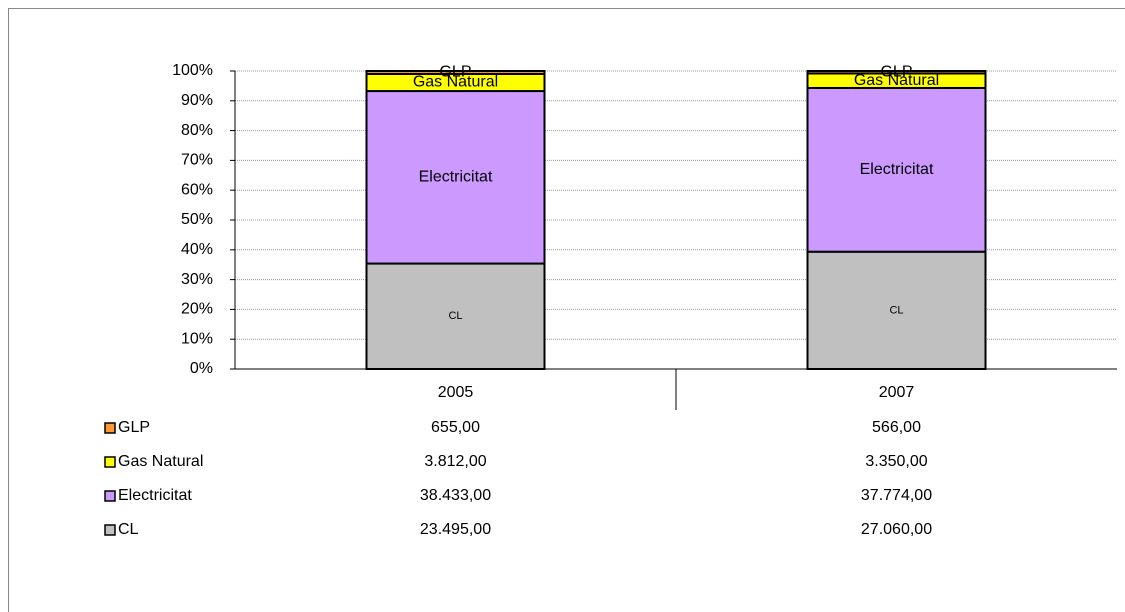 The image size is (1125, 612). Describe the element at coordinates (197, 130) in the screenshot. I see `y-tick-label: 80%` at that location.